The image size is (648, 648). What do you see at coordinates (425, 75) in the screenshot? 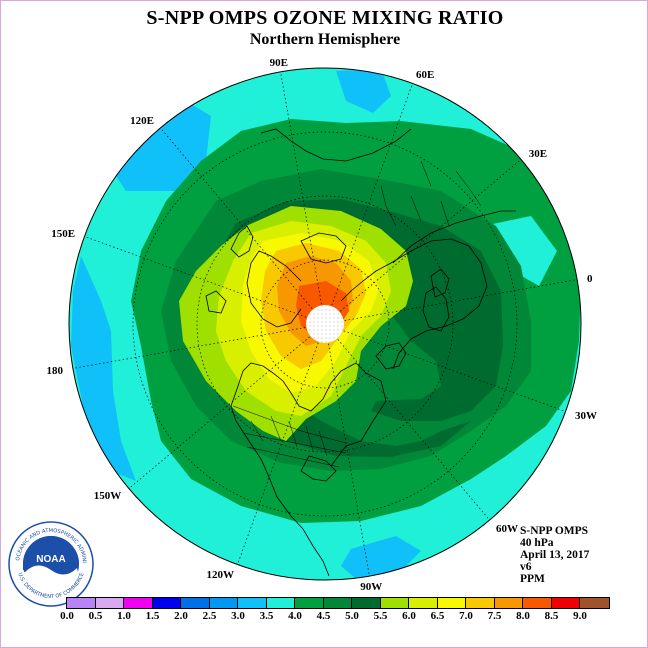
I see `longitude-label: 60E` at bounding box center [425, 75].